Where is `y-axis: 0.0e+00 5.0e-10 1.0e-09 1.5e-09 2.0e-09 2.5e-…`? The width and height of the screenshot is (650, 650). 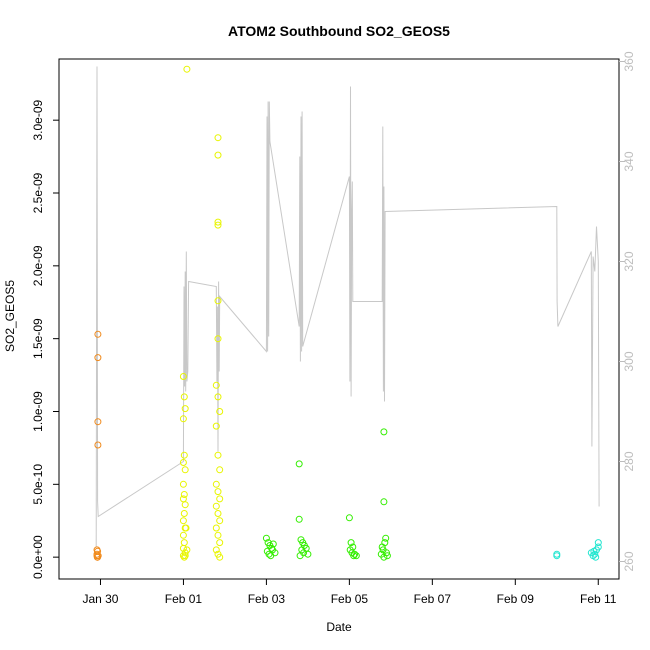 y-axis: 0.0e+00 5.0e-10 1.0e-09 1.5e-09 2.0e-09 2.5e-… is located at coordinates (45, 339).